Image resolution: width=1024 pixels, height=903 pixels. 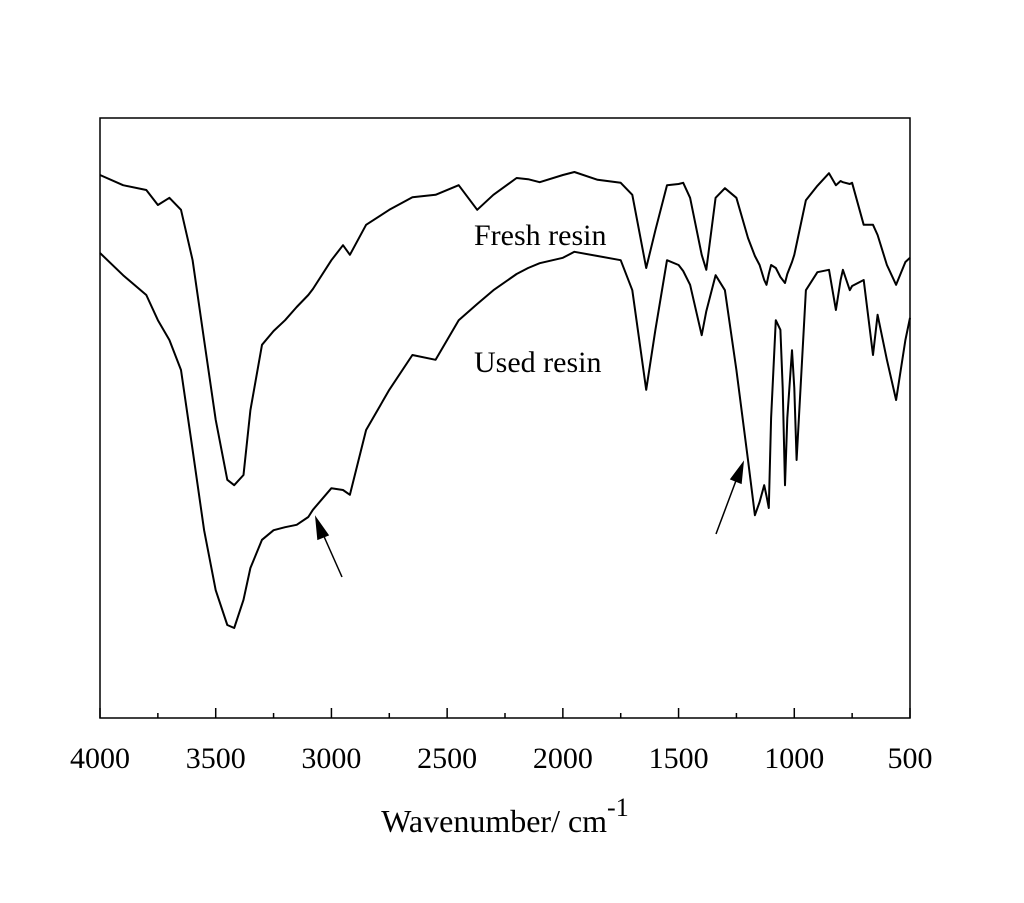 What do you see at coordinates (216, 758) in the screenshot?
I see `x-tick-label: 3500` at bounding box center [216, 758].